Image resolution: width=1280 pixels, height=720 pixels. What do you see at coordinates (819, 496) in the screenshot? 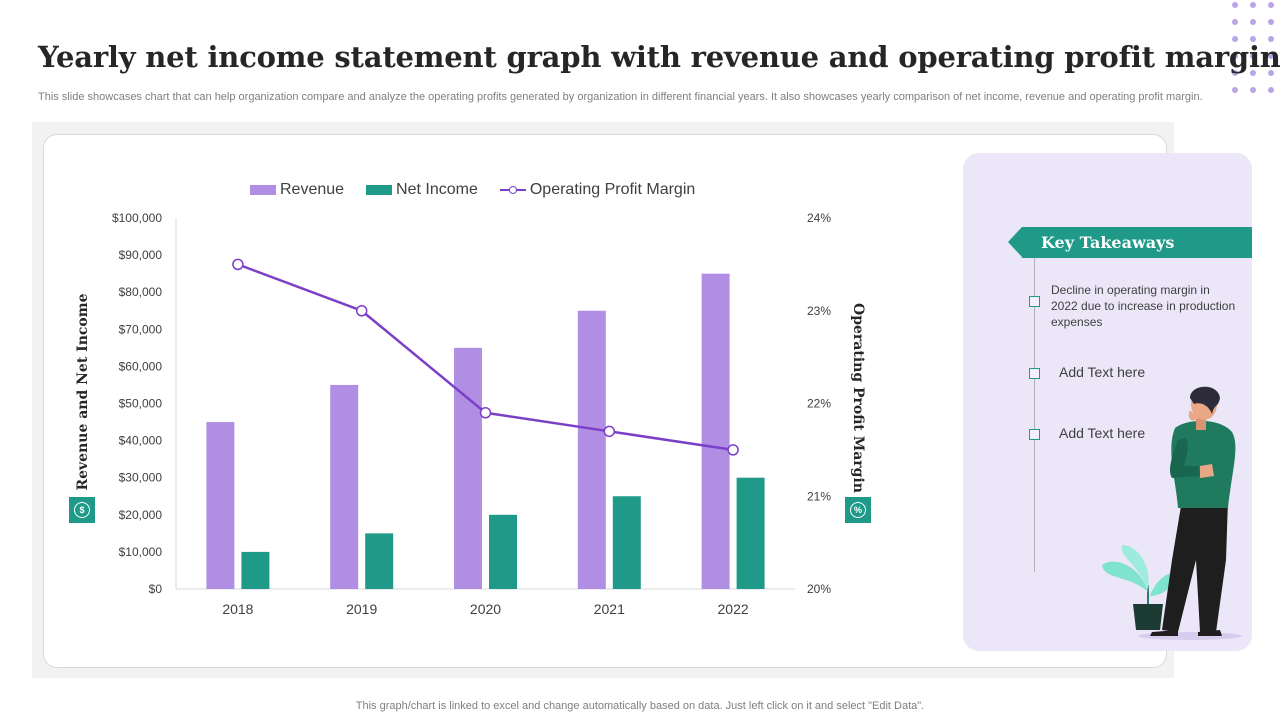
I see `y2-tick-label: 21%` at bounding box center [819, 496].